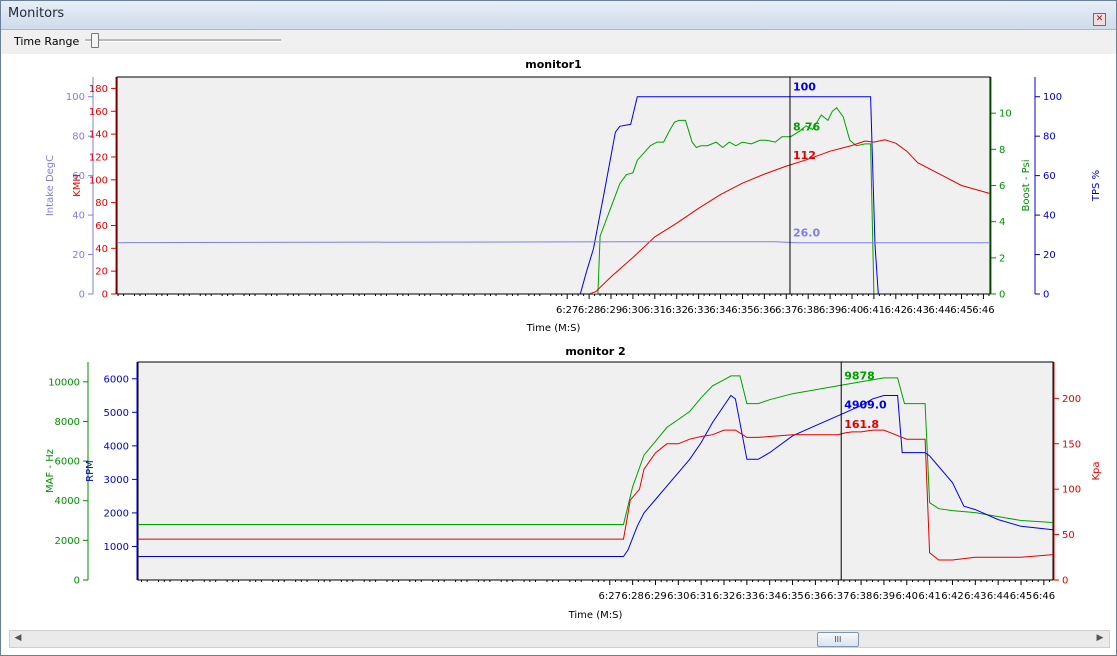 The image size is (1117, 656). What do you see at coordinates (806, 127) in the screenshot?
I see `cursor-value-label: 8.76` at bounding box center [806, 127].